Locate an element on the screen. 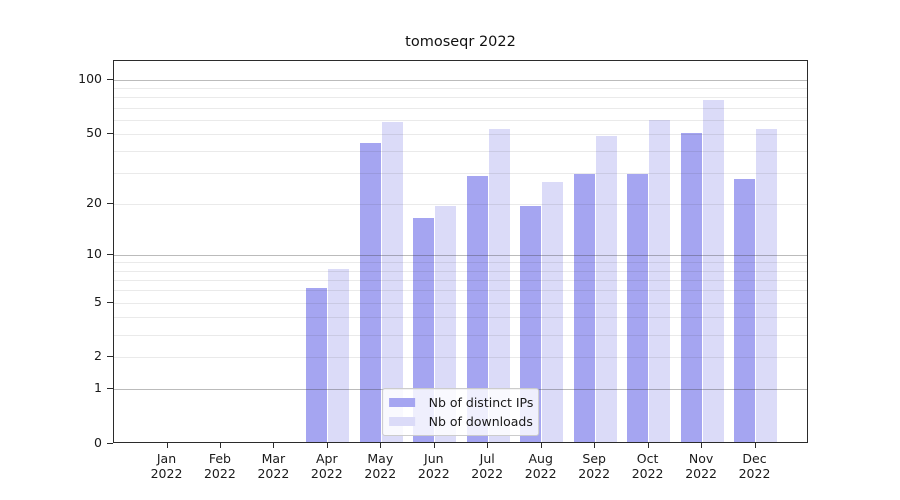  y-tick-label: 20 is located at coordinates (94, 202).